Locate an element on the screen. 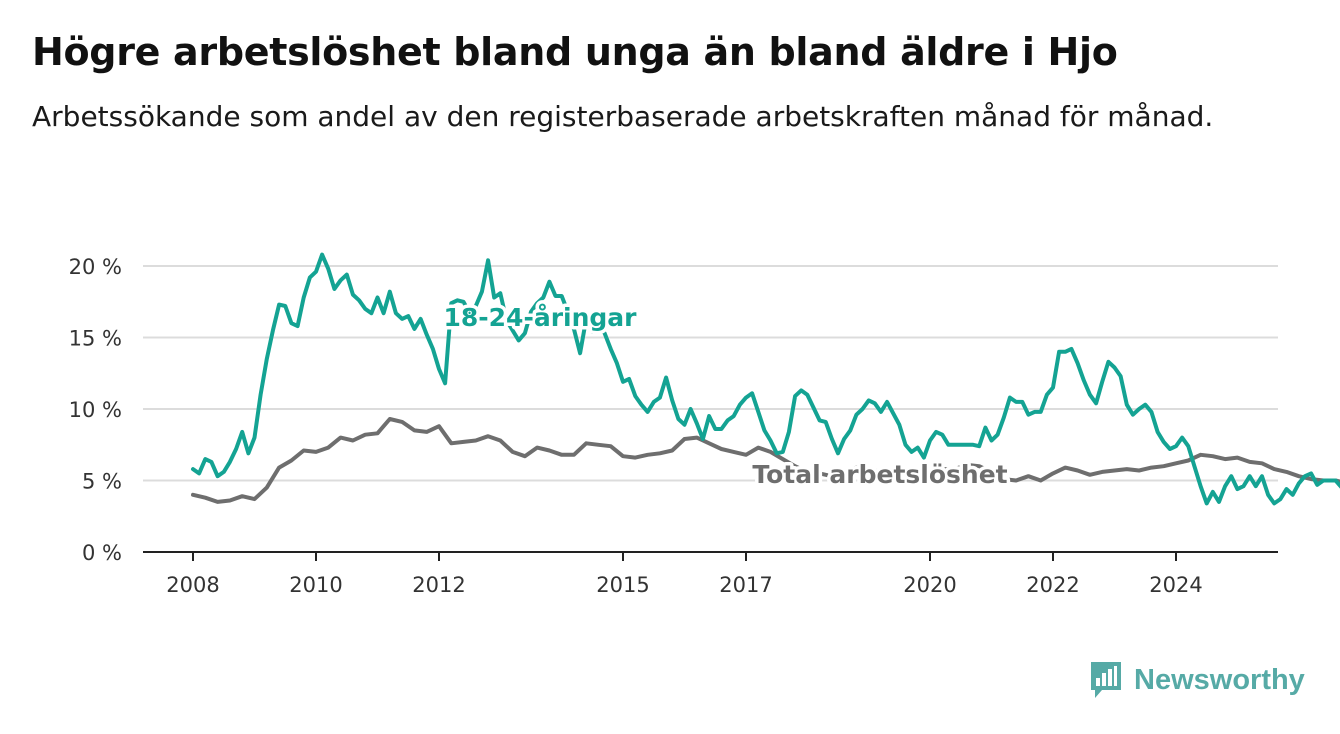 The height and width of the screenshot is (734, 1340). y-tick-label: 10 % is located at coordinates (95, 410).